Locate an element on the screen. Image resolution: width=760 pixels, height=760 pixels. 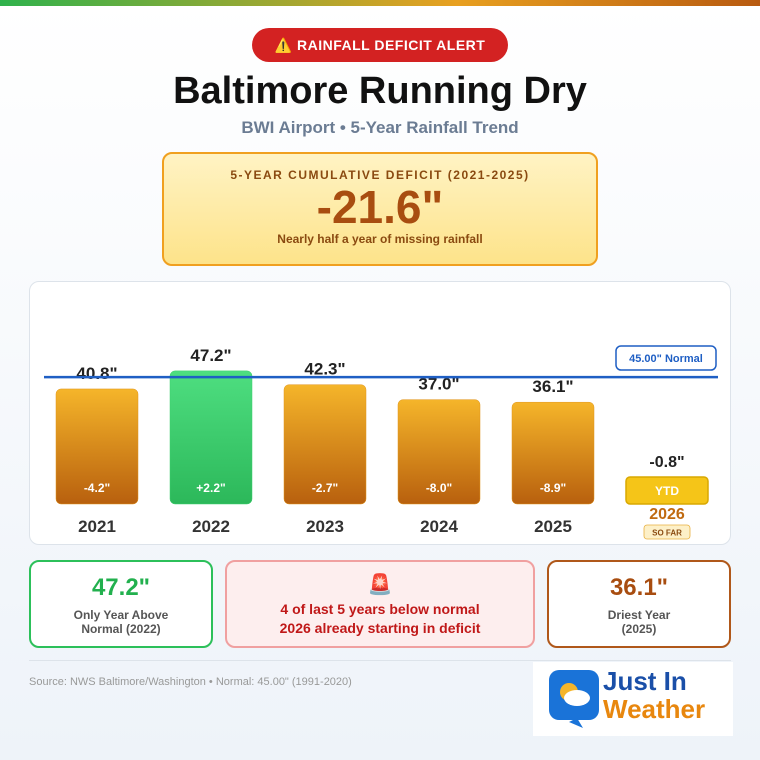
x-tick-label: 2021 is located at coordinates (97, 526).